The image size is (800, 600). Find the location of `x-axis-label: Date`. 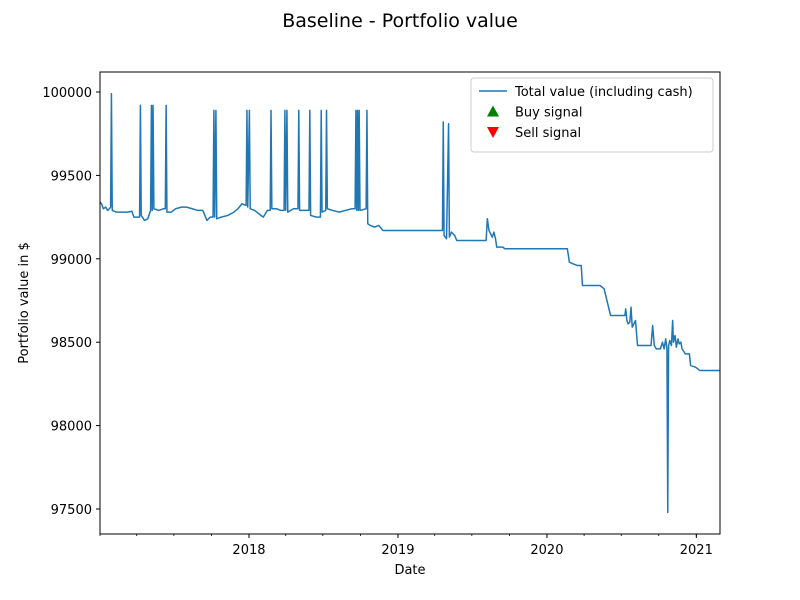

x-axis-label: Date is located at coordinates (409, 570).